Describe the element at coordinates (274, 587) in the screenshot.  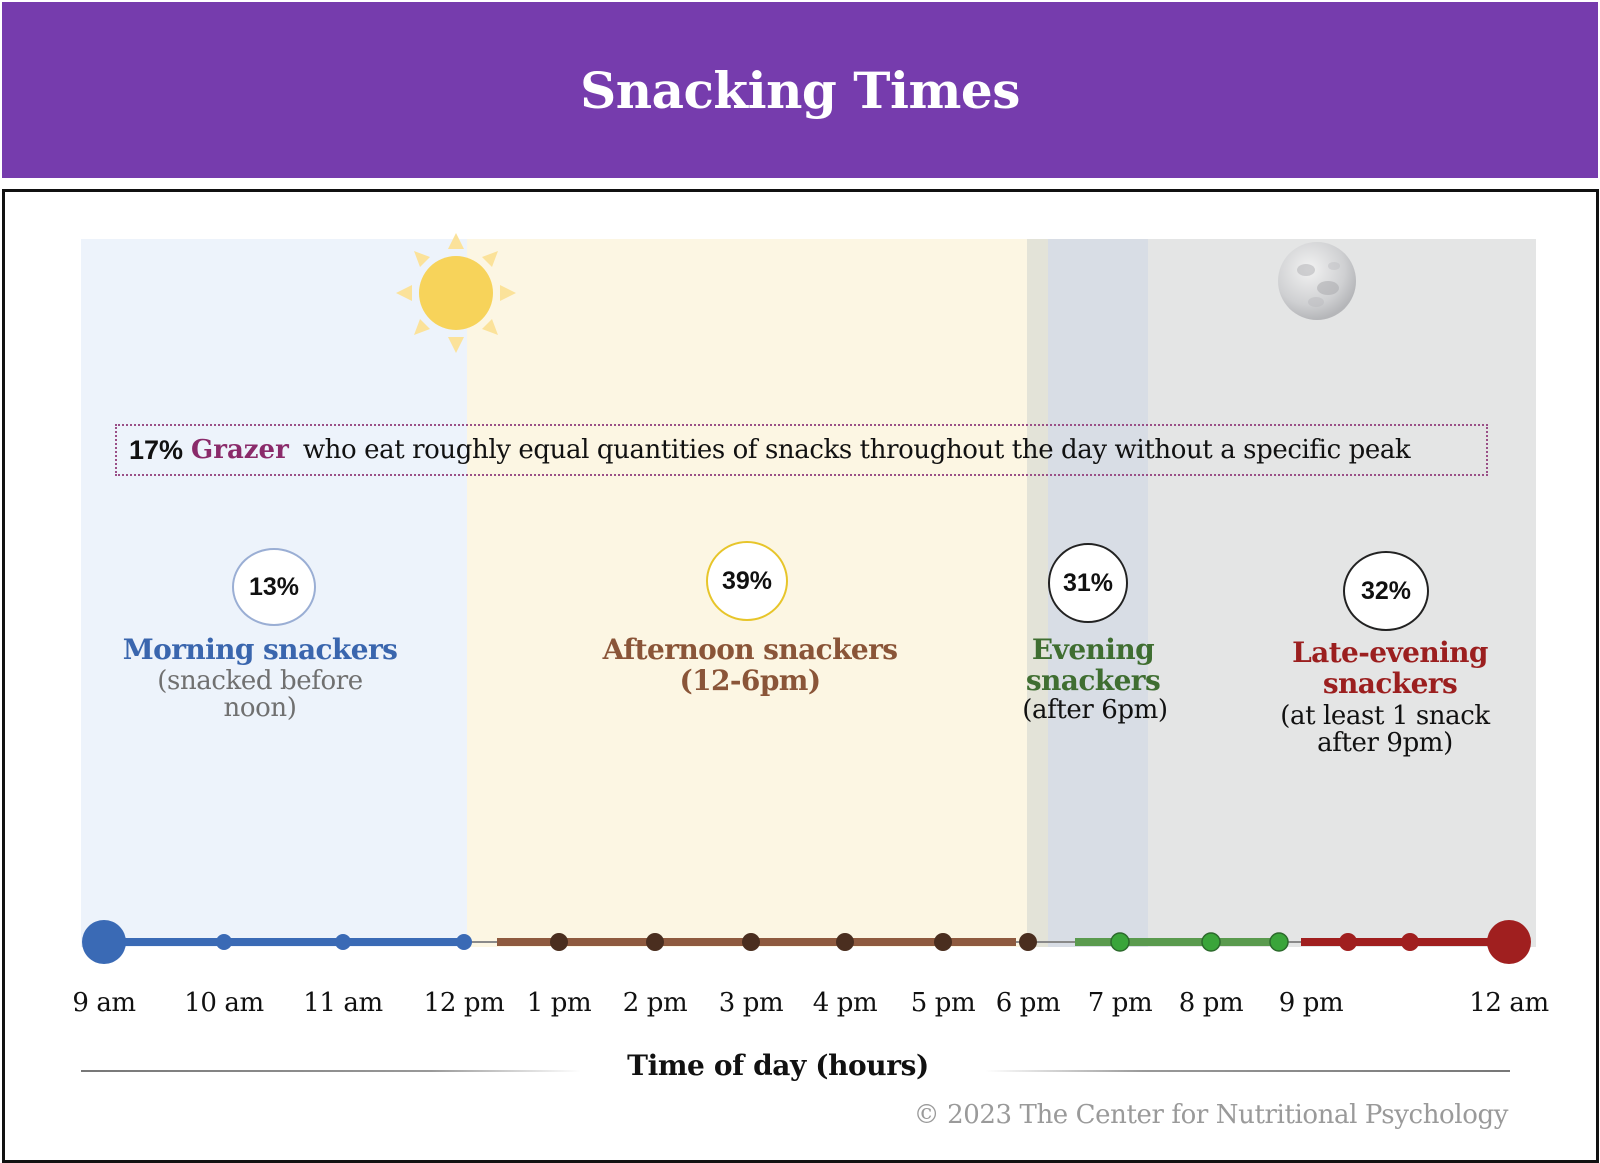
I see `morning-percent-badge: 13%` at that location.